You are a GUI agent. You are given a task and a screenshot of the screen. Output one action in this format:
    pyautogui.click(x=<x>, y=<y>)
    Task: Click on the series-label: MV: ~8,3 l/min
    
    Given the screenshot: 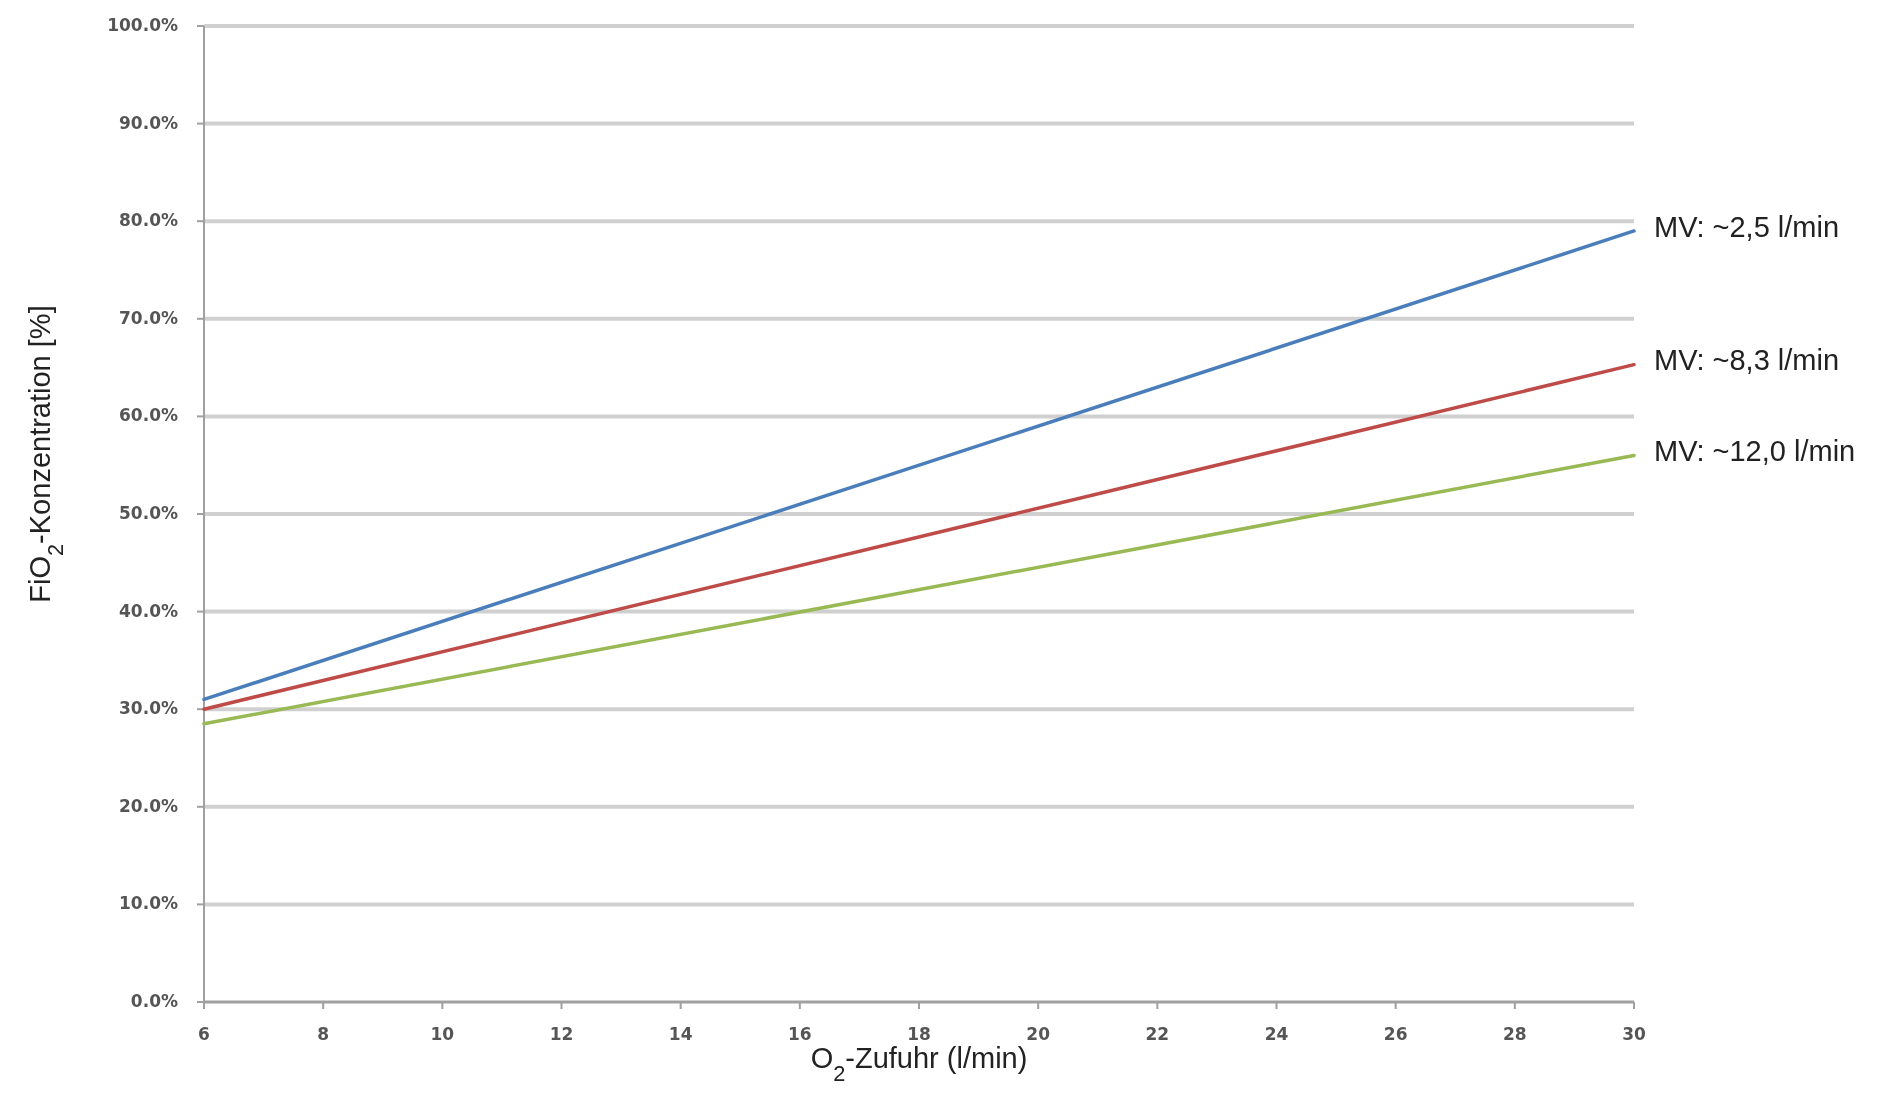 What is the action you would take?
    pyautogui.click(x=1747, y=360)
    